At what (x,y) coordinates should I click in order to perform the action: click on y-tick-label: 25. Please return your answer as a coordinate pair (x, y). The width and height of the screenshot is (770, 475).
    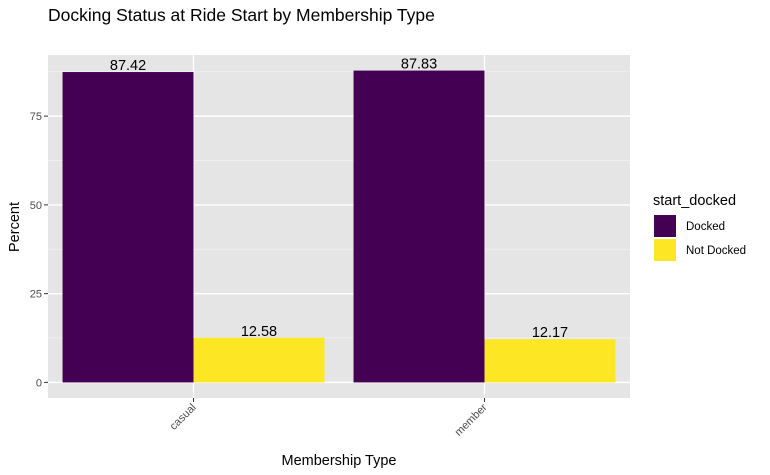
    Looking at the image, I should click on (36, 295).